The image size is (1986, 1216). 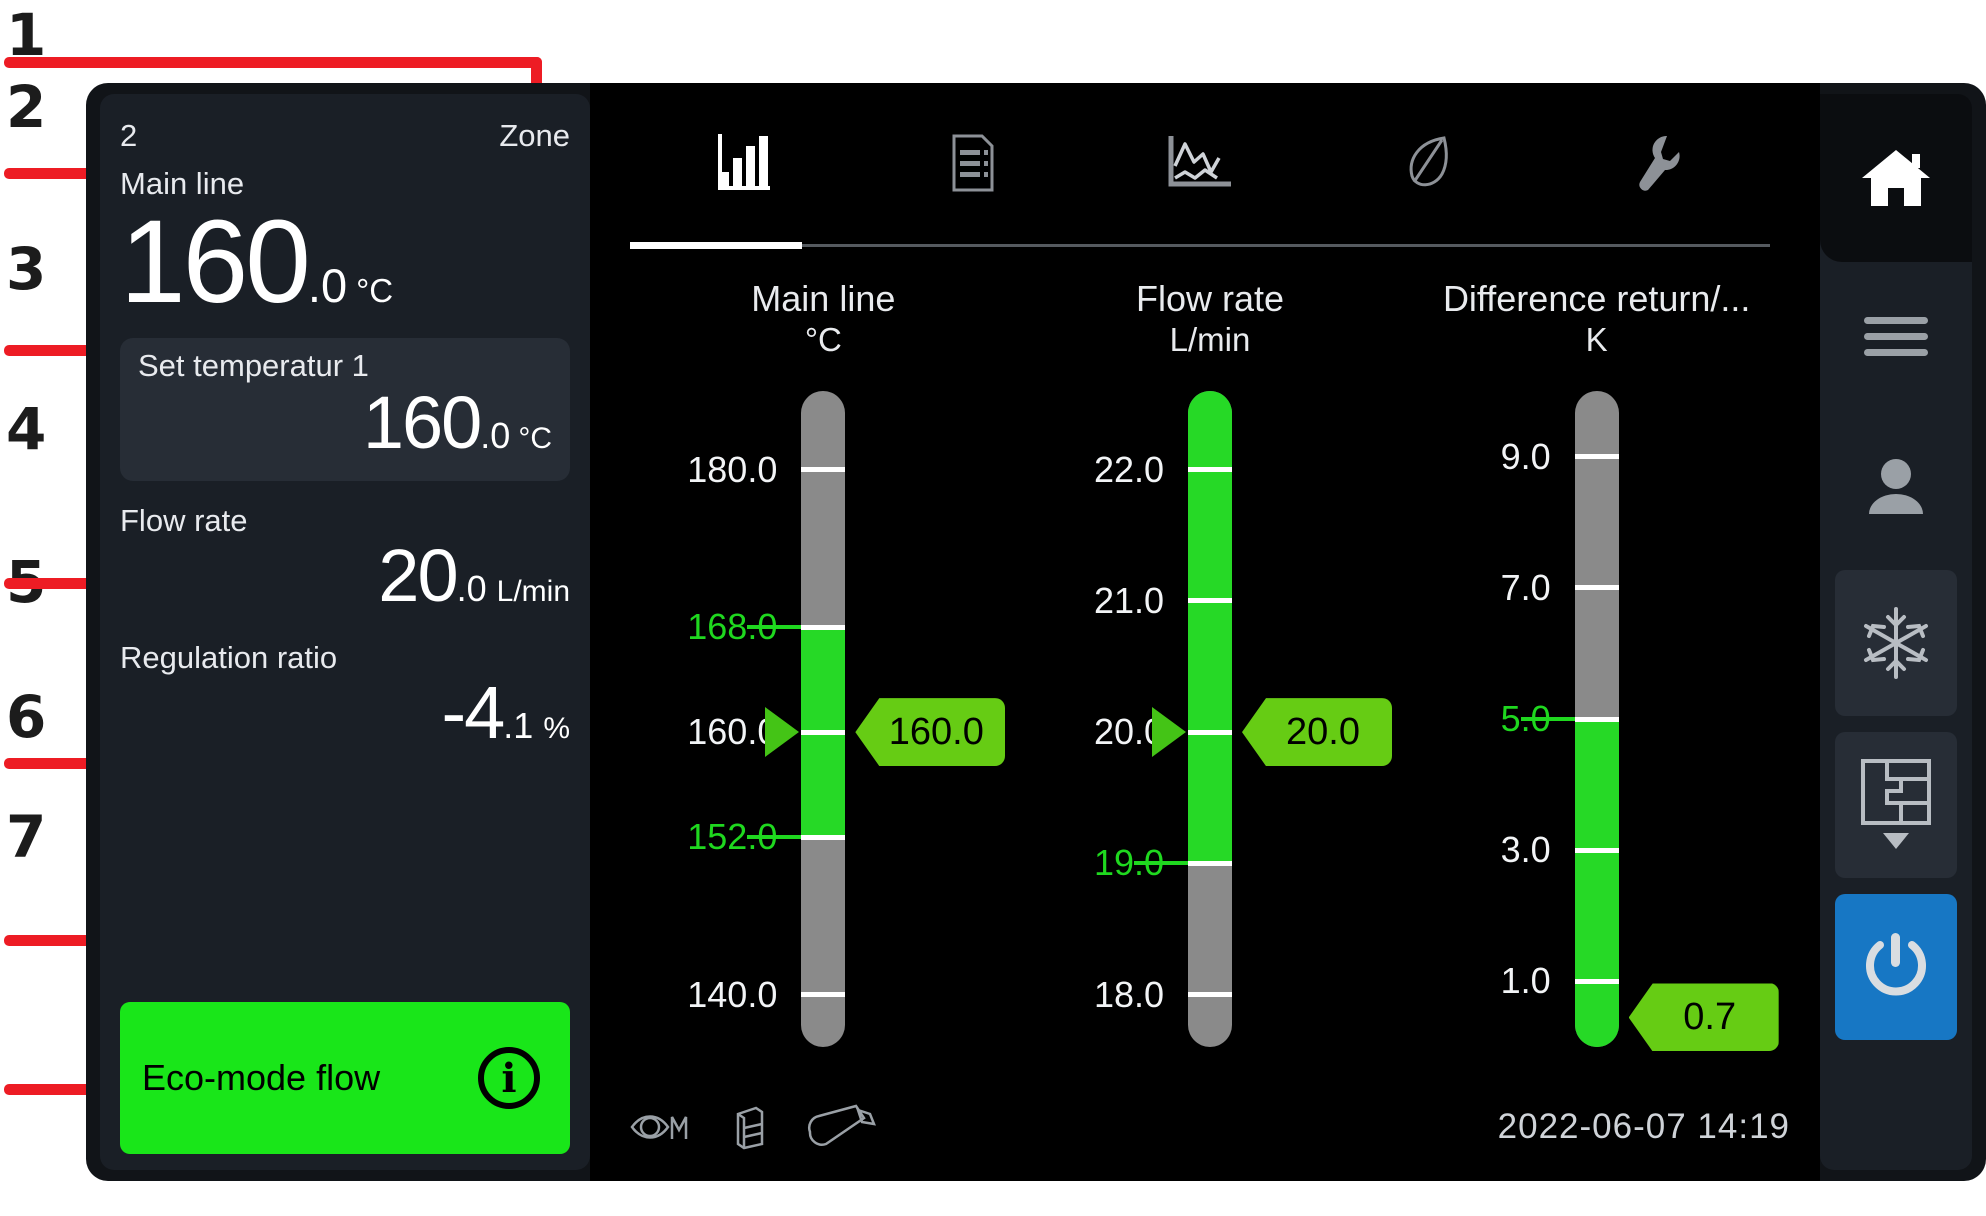 What do you see at coordinates (659, 1127) in the screenshot?
I see `eye-om-icon` at bounding box center [659, 1127].